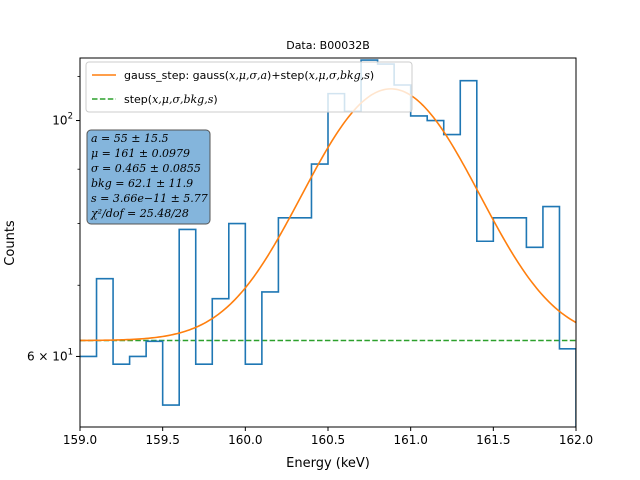  I want to click on y-axis-label: Counts, so click(10, 243).